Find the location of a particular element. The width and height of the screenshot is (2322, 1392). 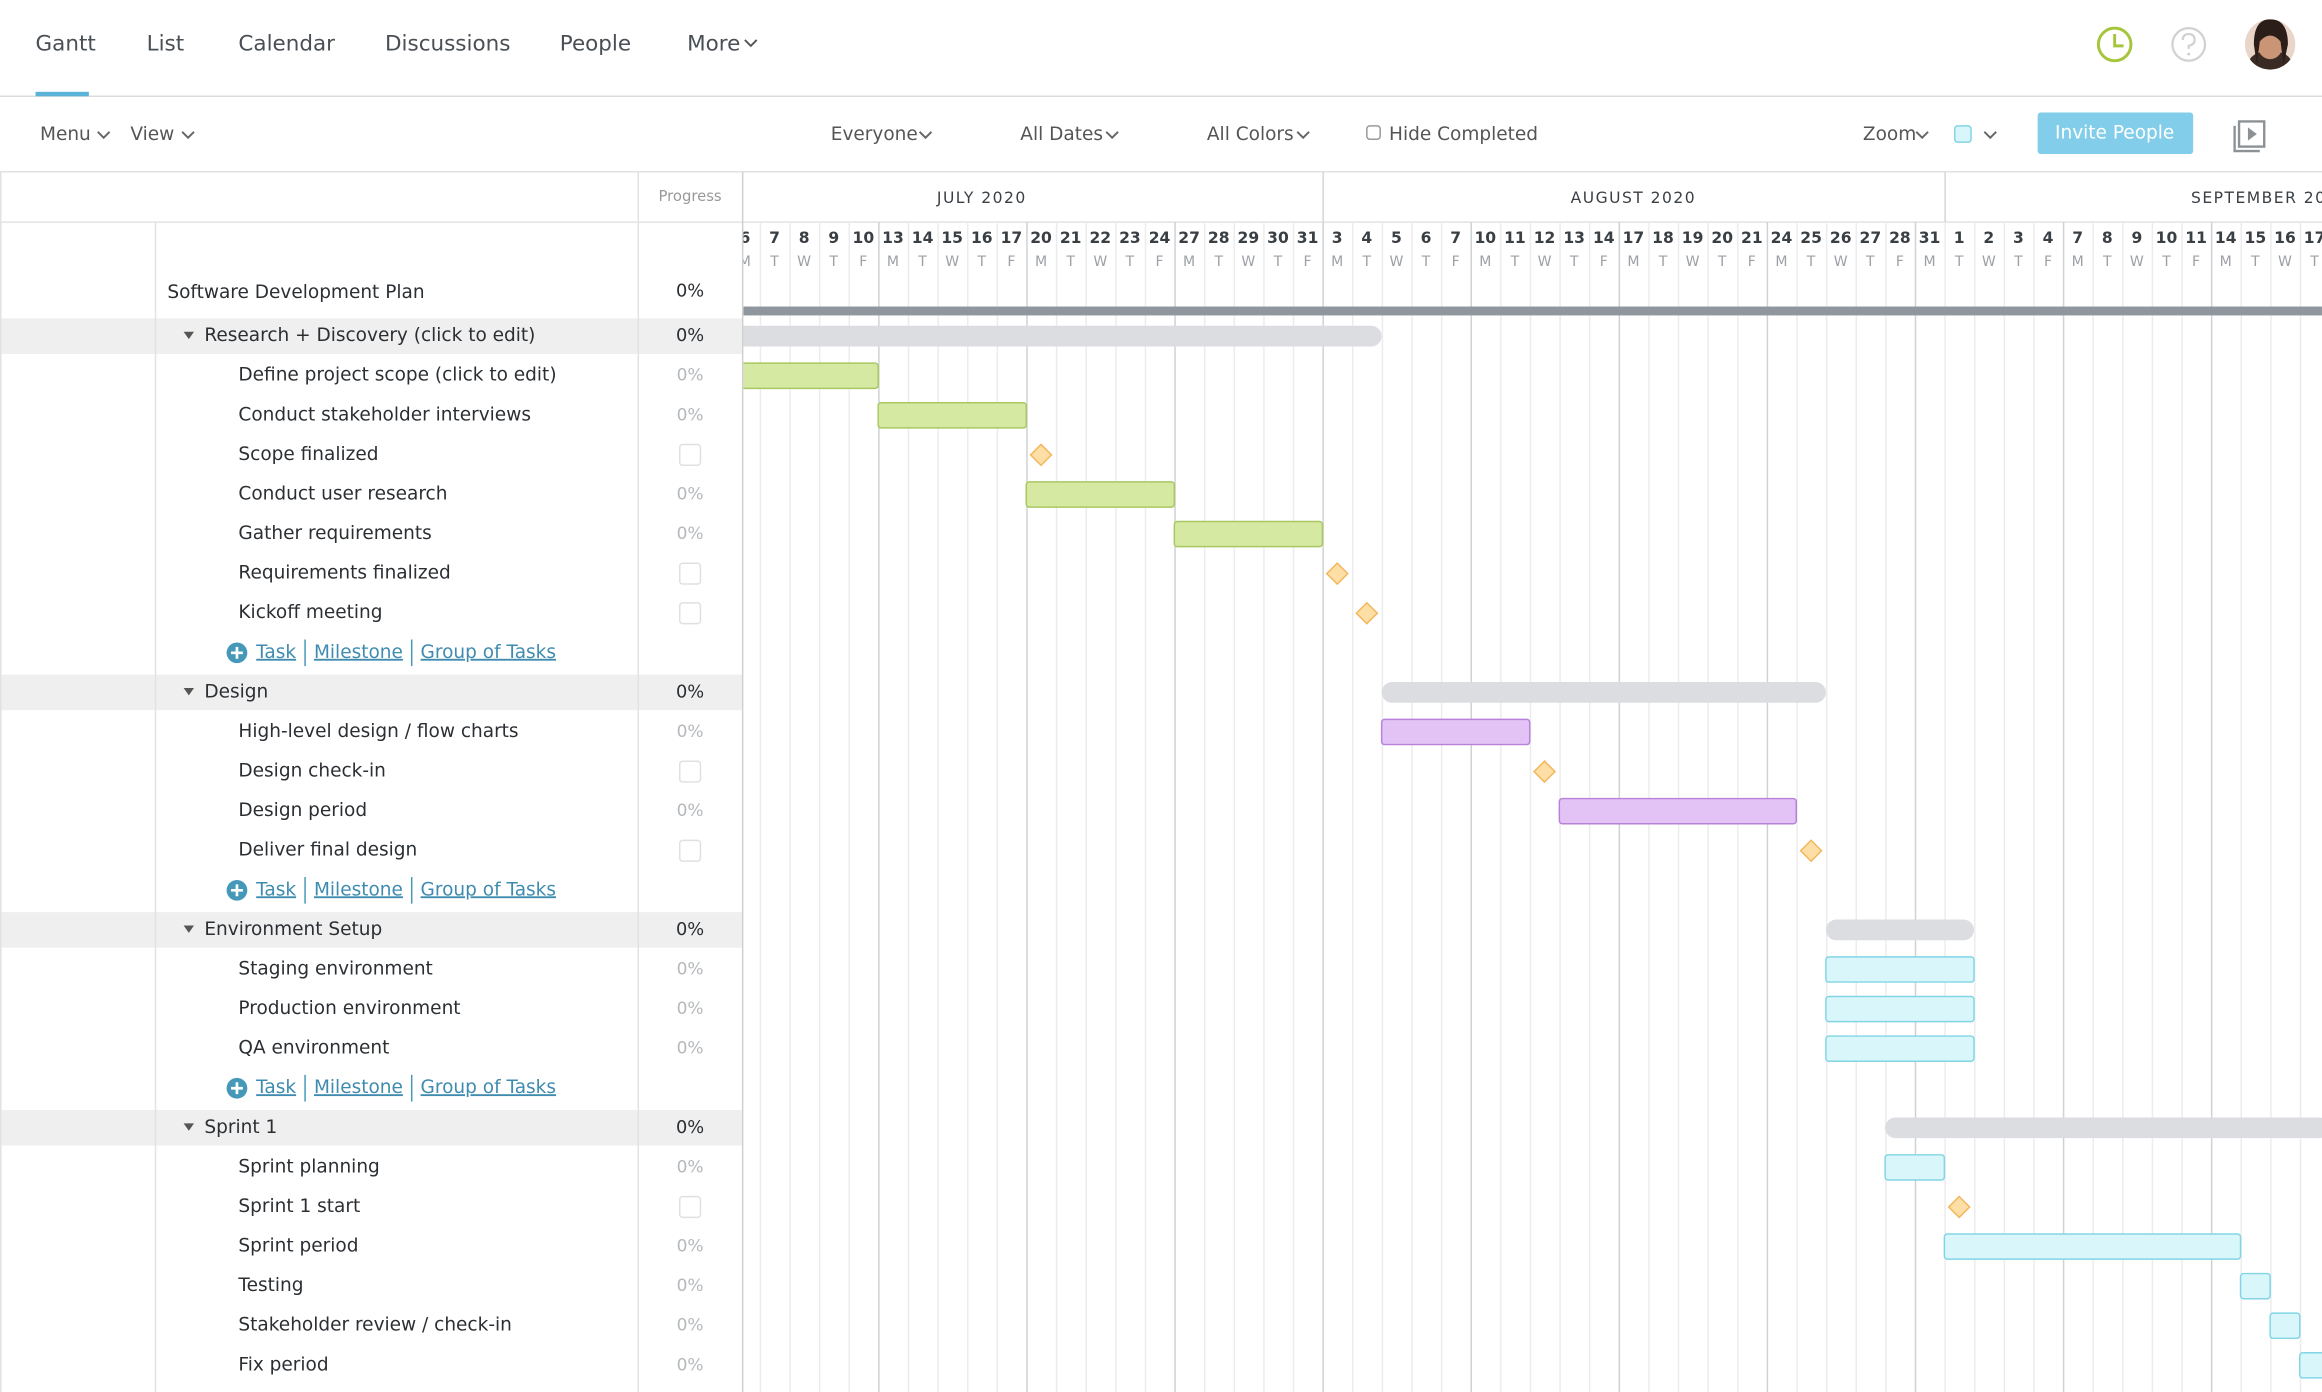

task-name: Conduct stakeholder interviews is located at coordinates (384, 414).